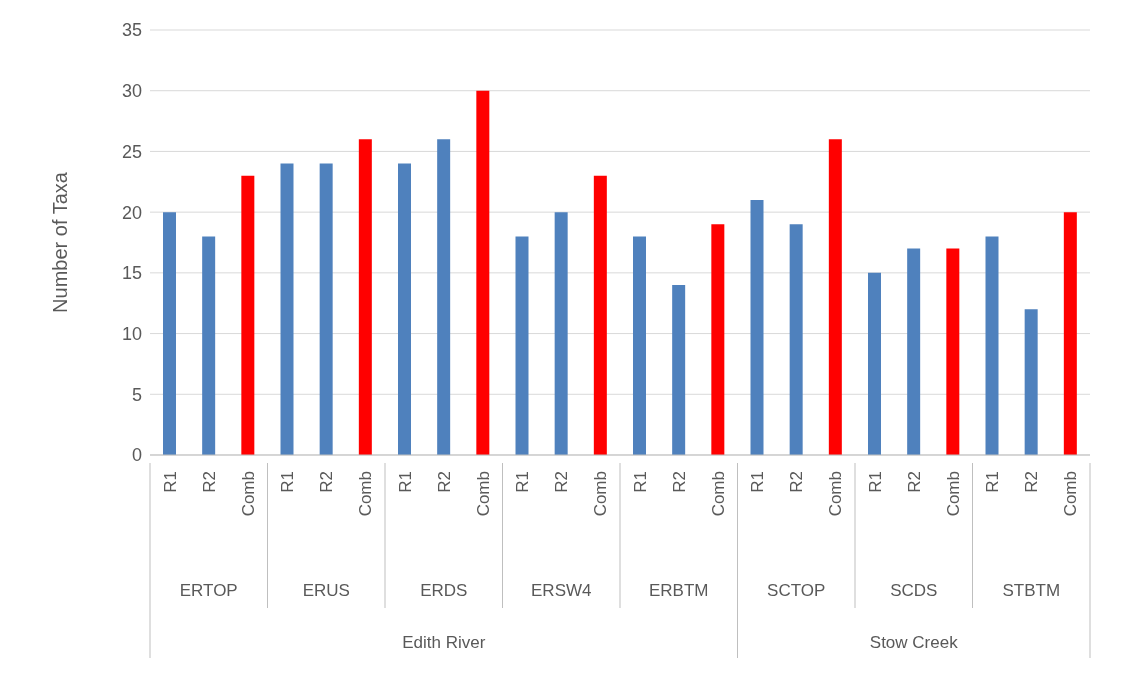 The width and height of the screenshot is (1125, 673). I want to click on text: ERSW4, so click(561, 590).